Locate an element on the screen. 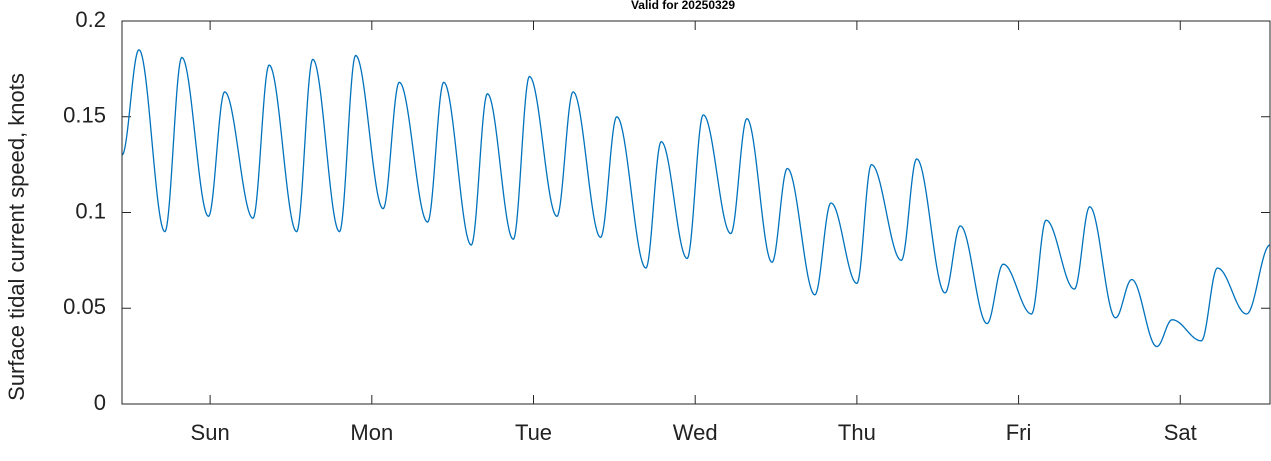 The height and width of the screenshot is (461, 1271). x-tick-label: Sat is located at coordinates (1180, 432).